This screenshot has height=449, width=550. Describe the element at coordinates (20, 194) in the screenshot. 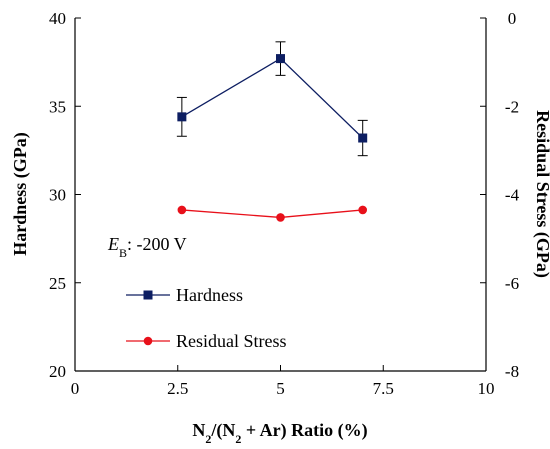

I see `y-axis-left-title: Hardness (GPa)` at that location.